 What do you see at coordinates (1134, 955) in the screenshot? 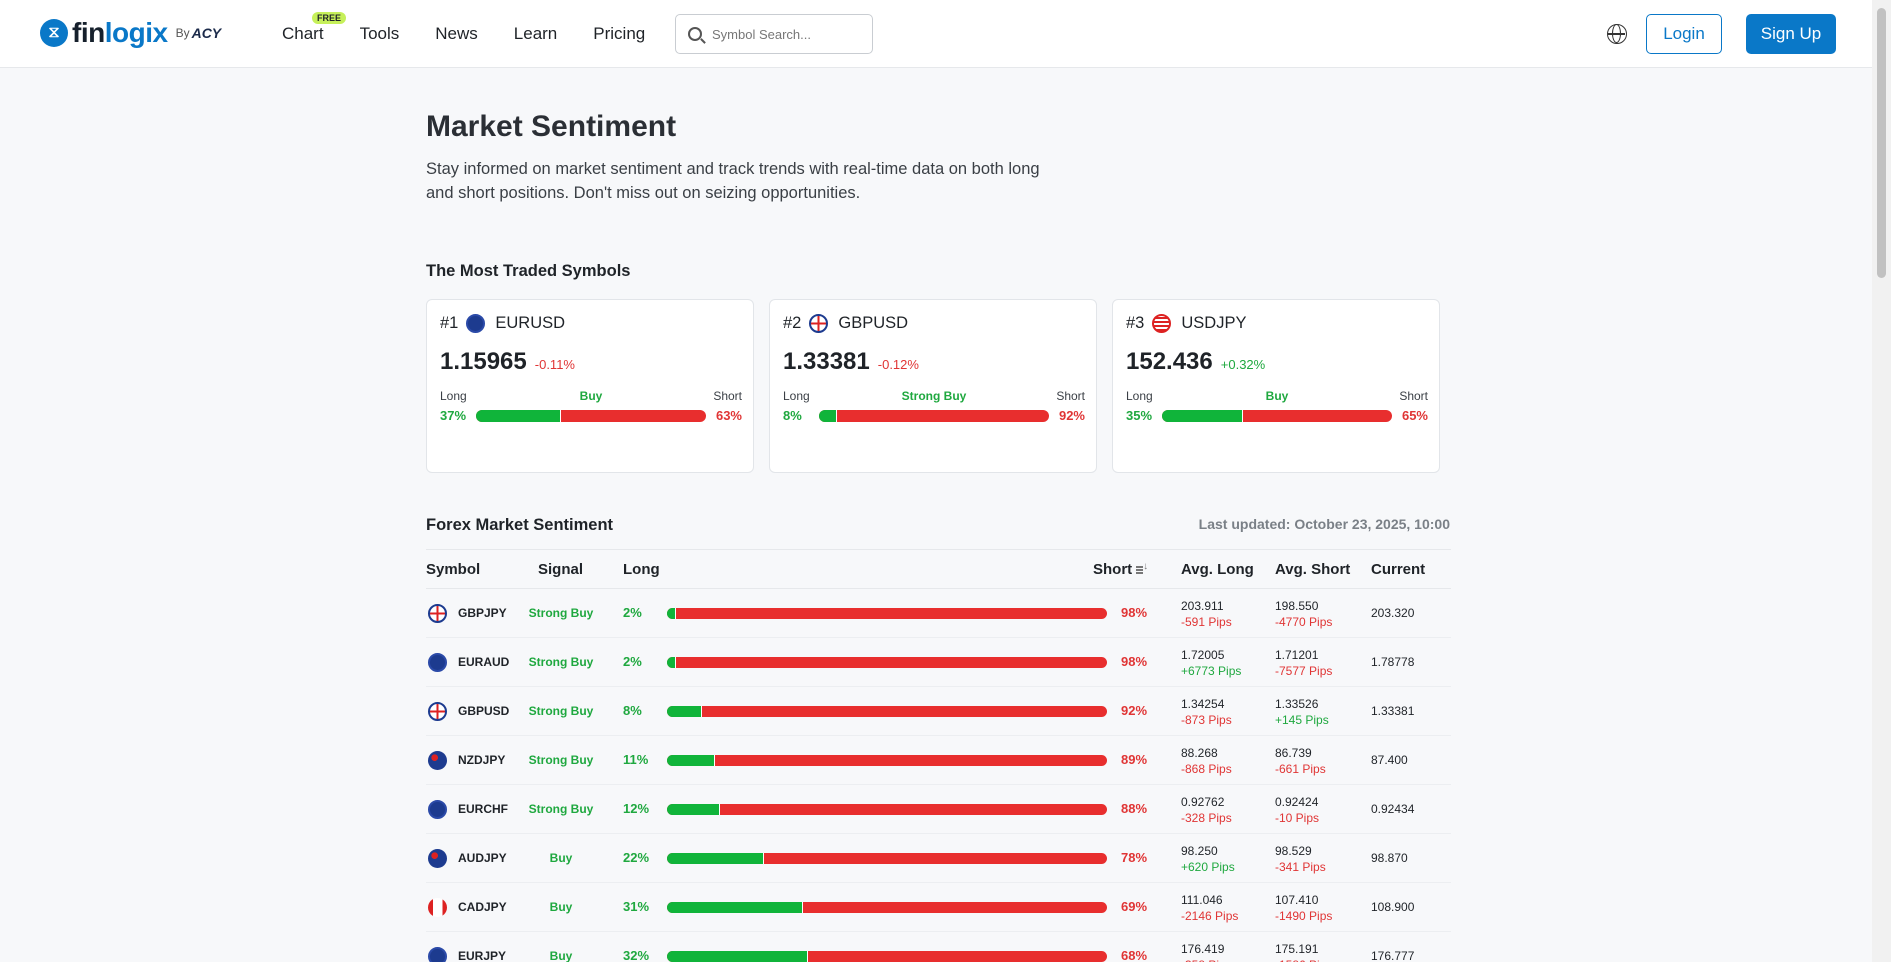
I see `row-short-percent: 68%` at bounding box center [1134, 955].